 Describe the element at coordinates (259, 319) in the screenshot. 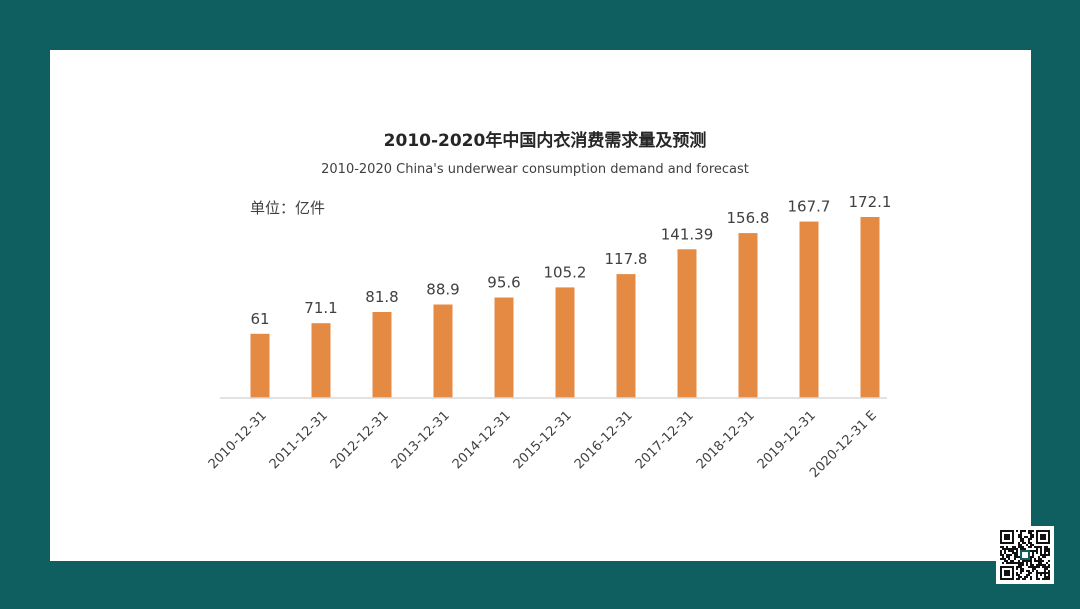

I see `data-label: 61` at that location.